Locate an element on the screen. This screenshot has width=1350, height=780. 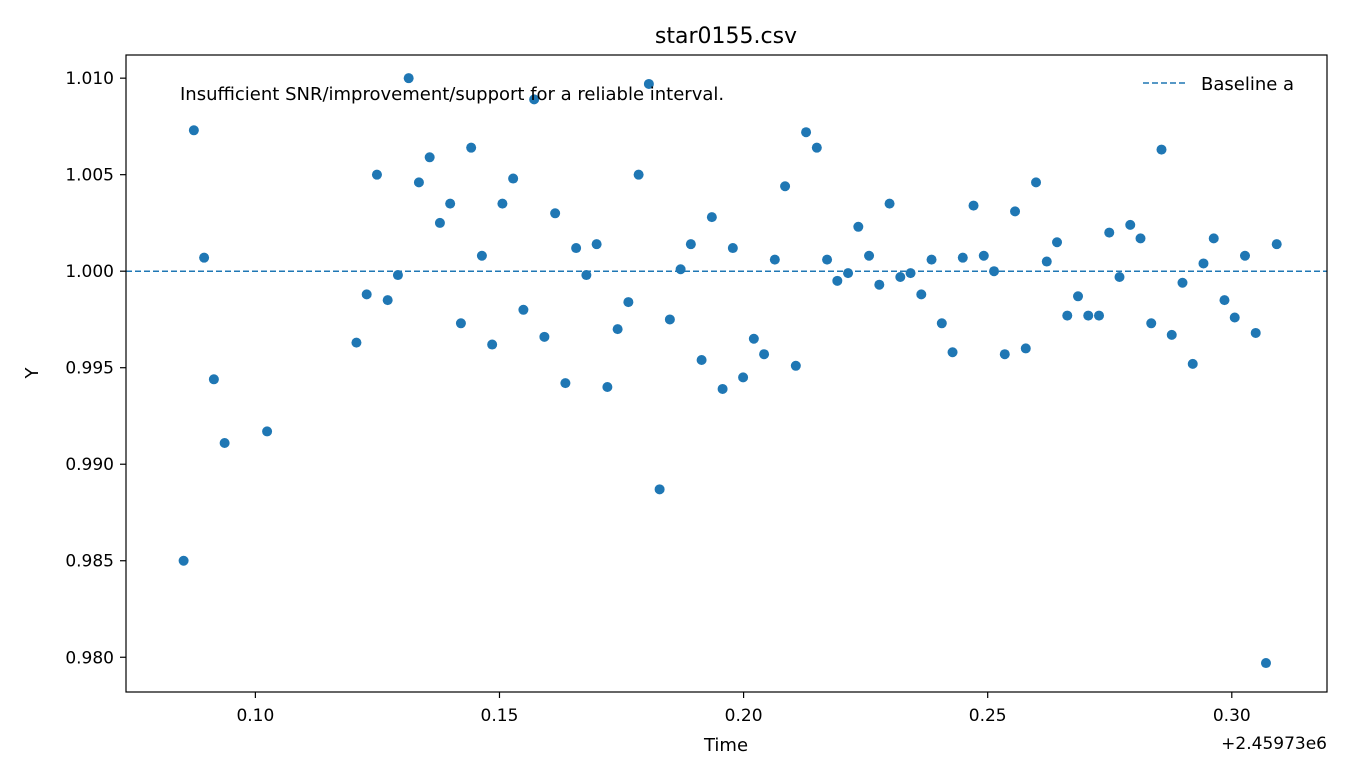
x-tick-label: 0.25 is located at coordinates (988, 716).